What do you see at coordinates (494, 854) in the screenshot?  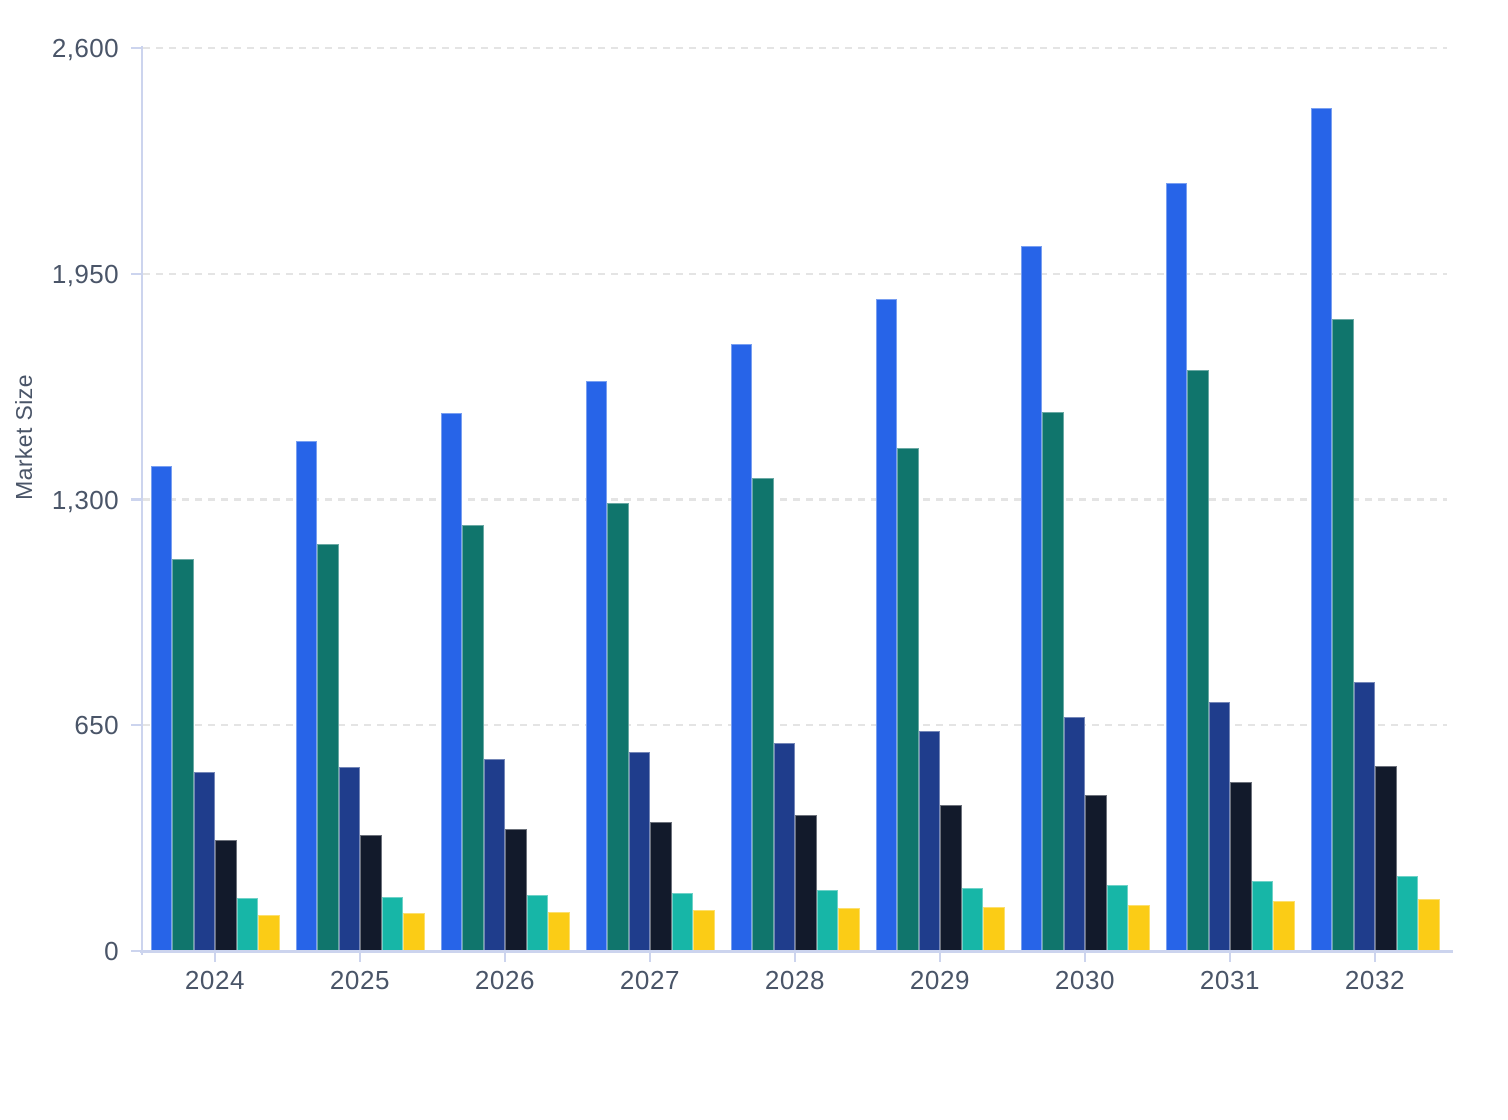 I see `bar-series-navy-2026` at bounding box center [494, 854].